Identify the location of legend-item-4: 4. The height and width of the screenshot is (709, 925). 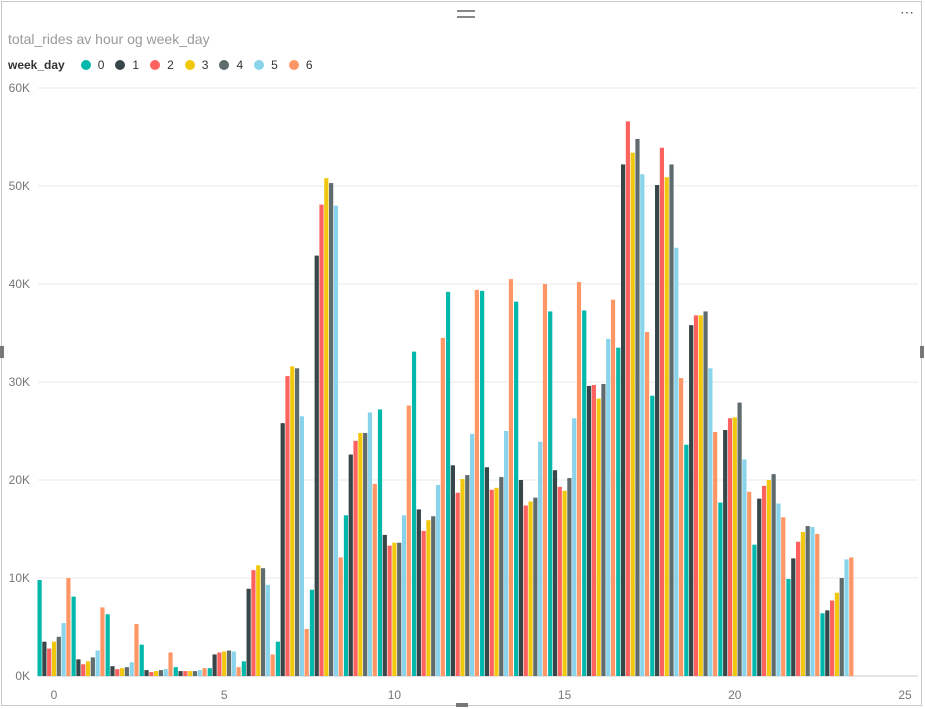
(231, 65).